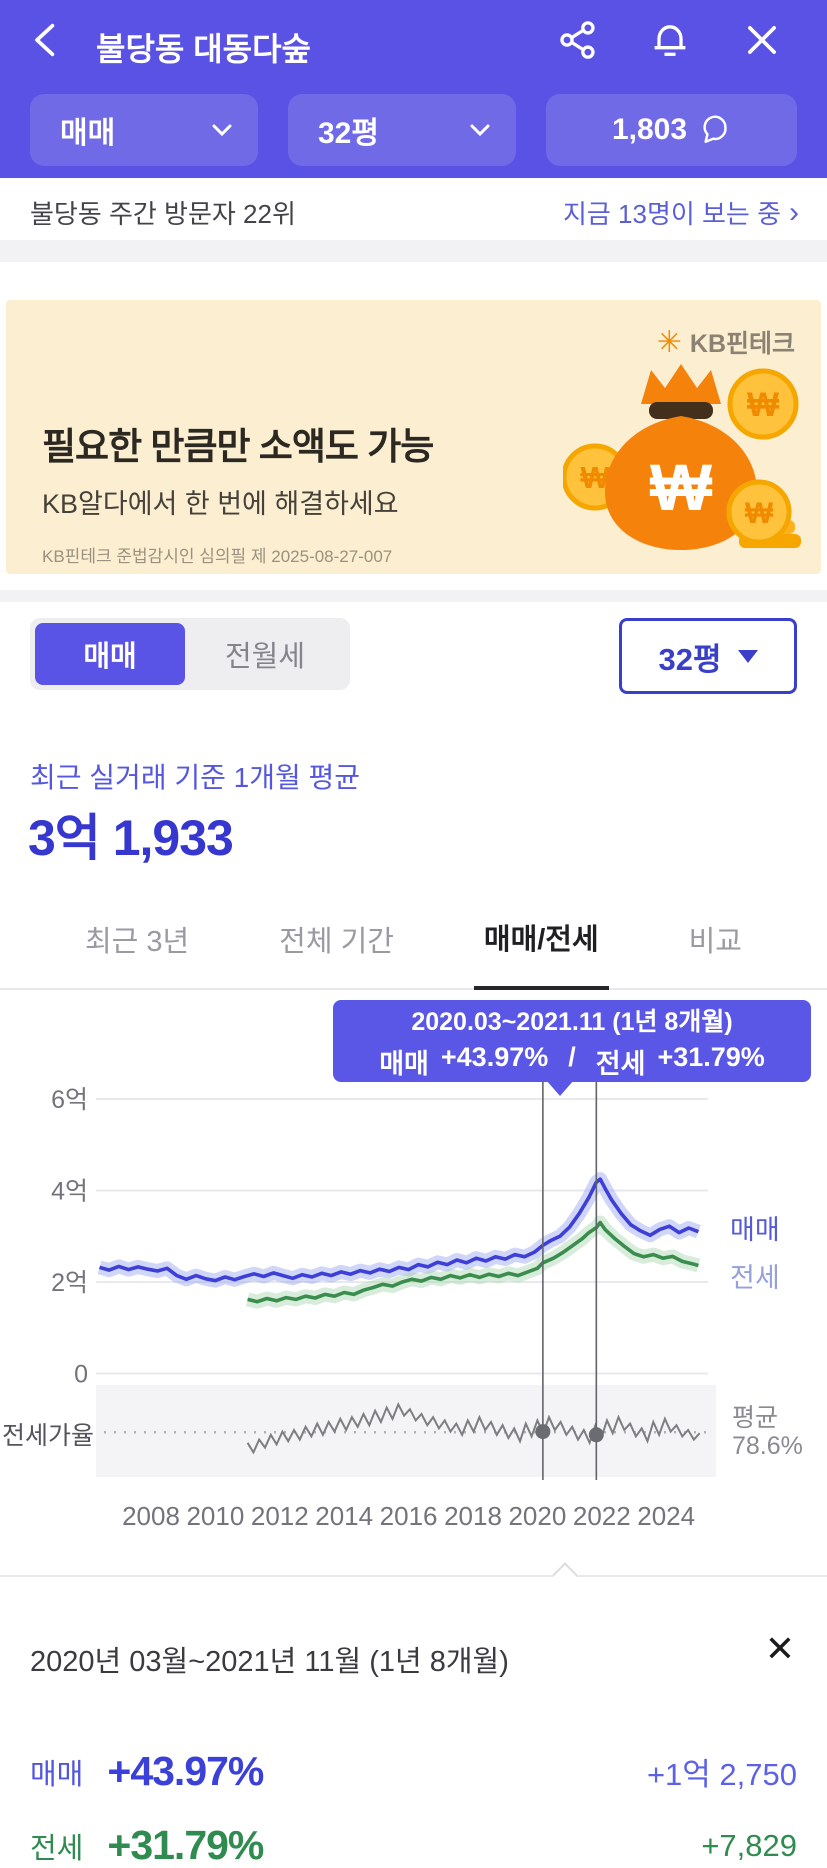 The width and height of the screenshot is (827, 1868). Describe the element at coordinates (203, 49) in the screenshot. I see `page-title: 불당동 대동다숲` at that location.